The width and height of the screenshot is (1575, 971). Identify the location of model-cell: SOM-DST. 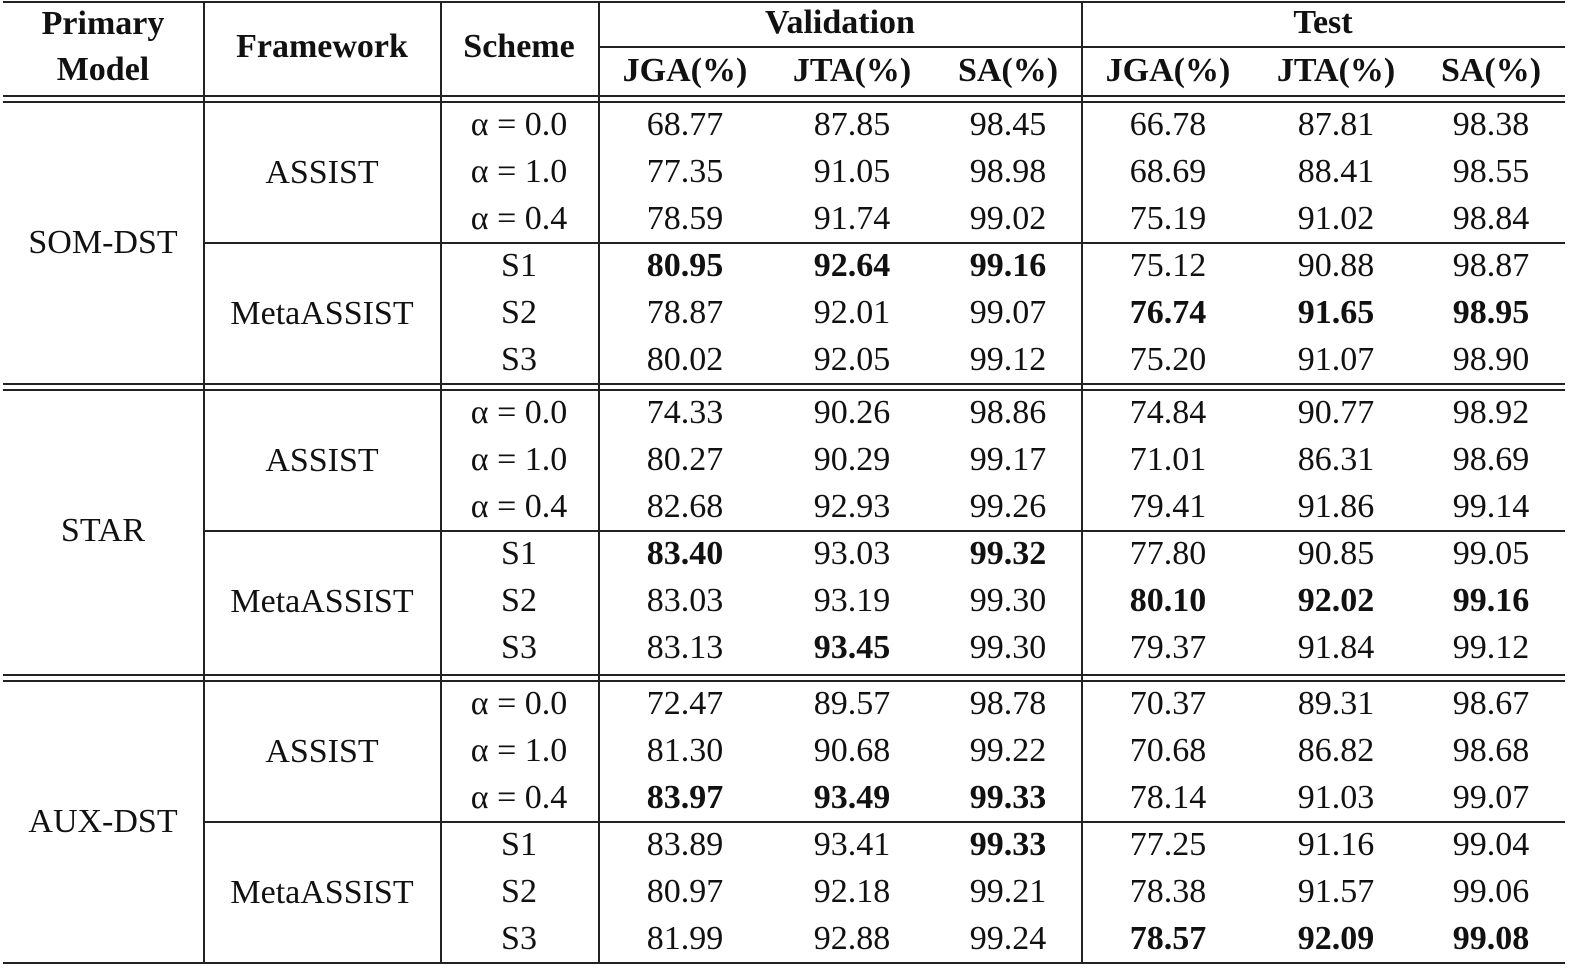
(103, 242).